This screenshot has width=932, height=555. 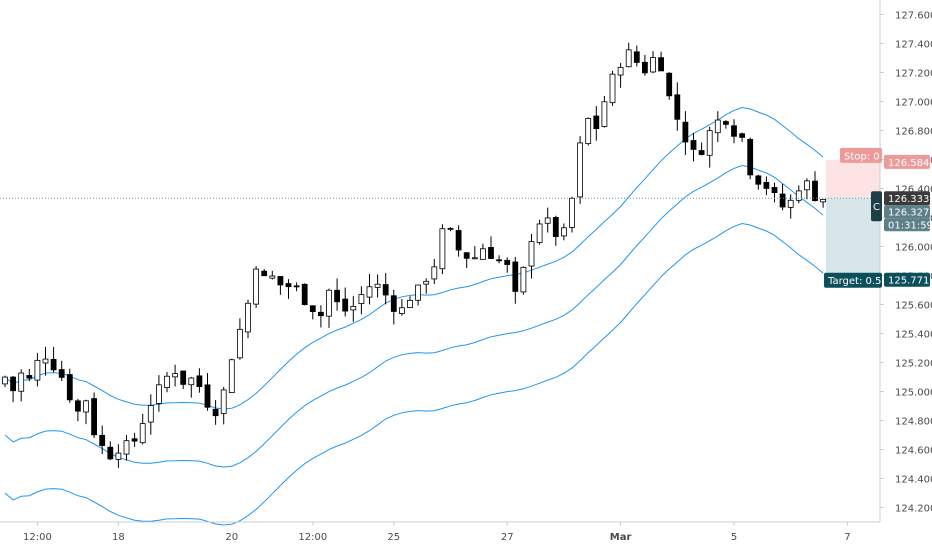 I want to click on countdown-badge: 01:31:59, so click(x=908, y=225).